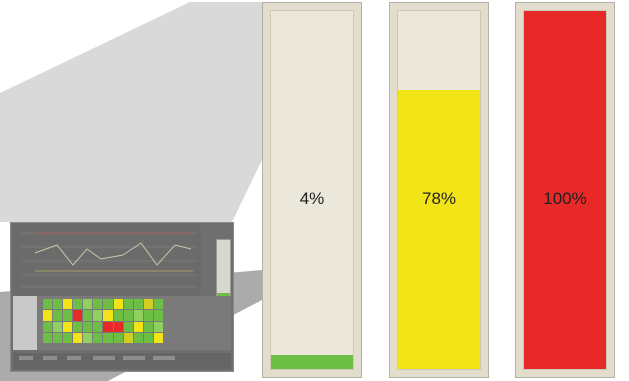 Image resolution: width=629 pixels, height=381 pixels. I want to click on thumbnail-data-panel, so click(122, 323).